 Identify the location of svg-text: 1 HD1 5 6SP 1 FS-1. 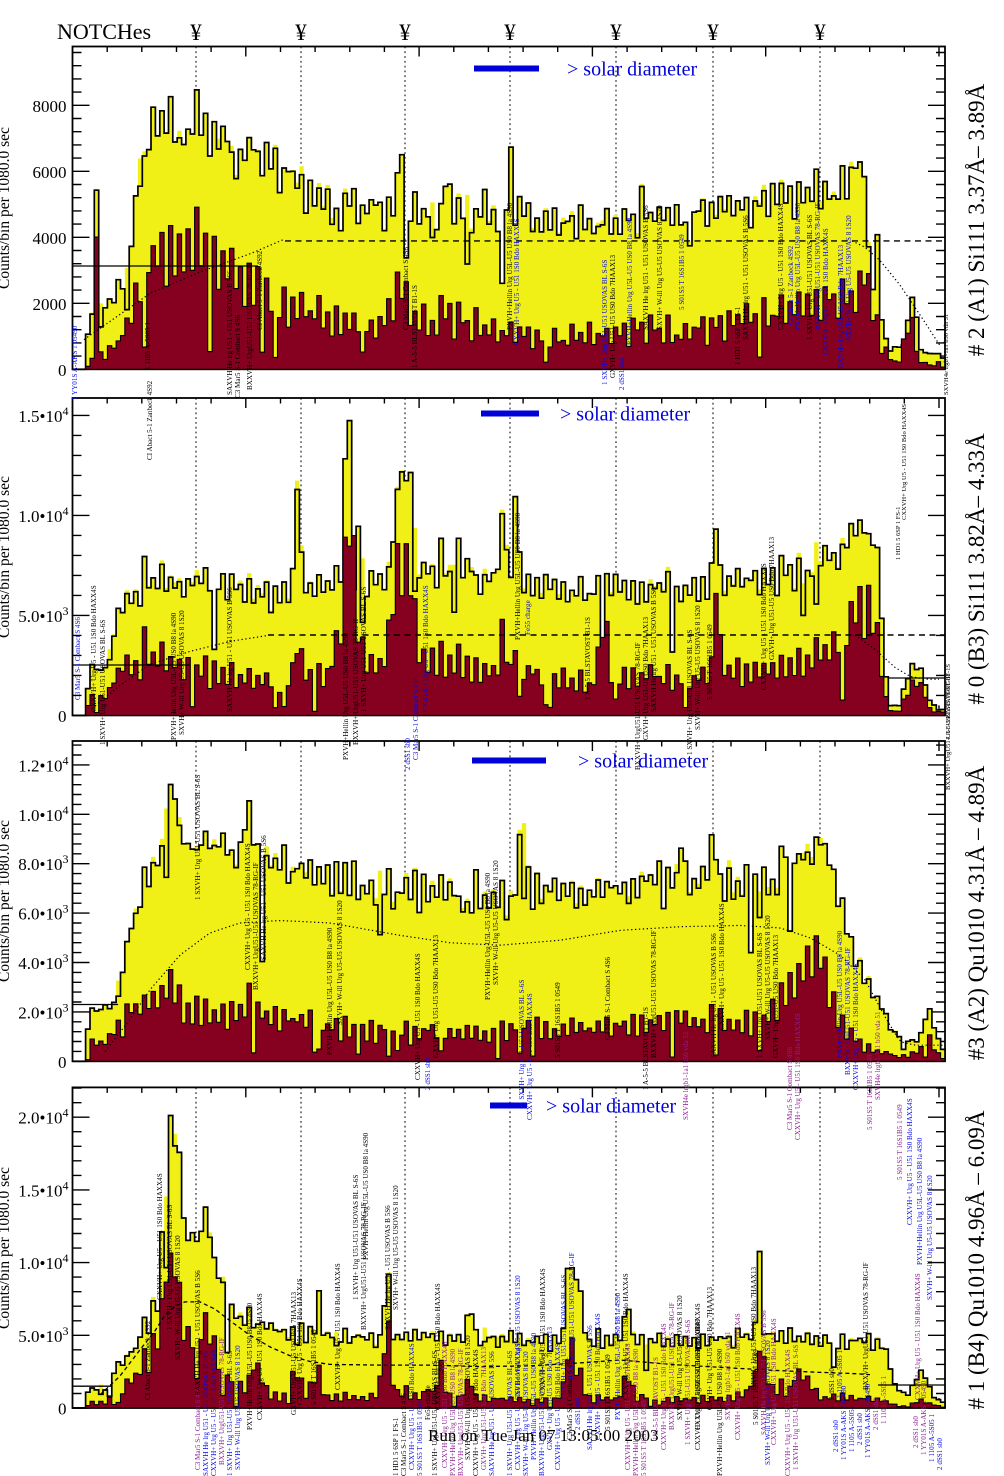
(738, 335).